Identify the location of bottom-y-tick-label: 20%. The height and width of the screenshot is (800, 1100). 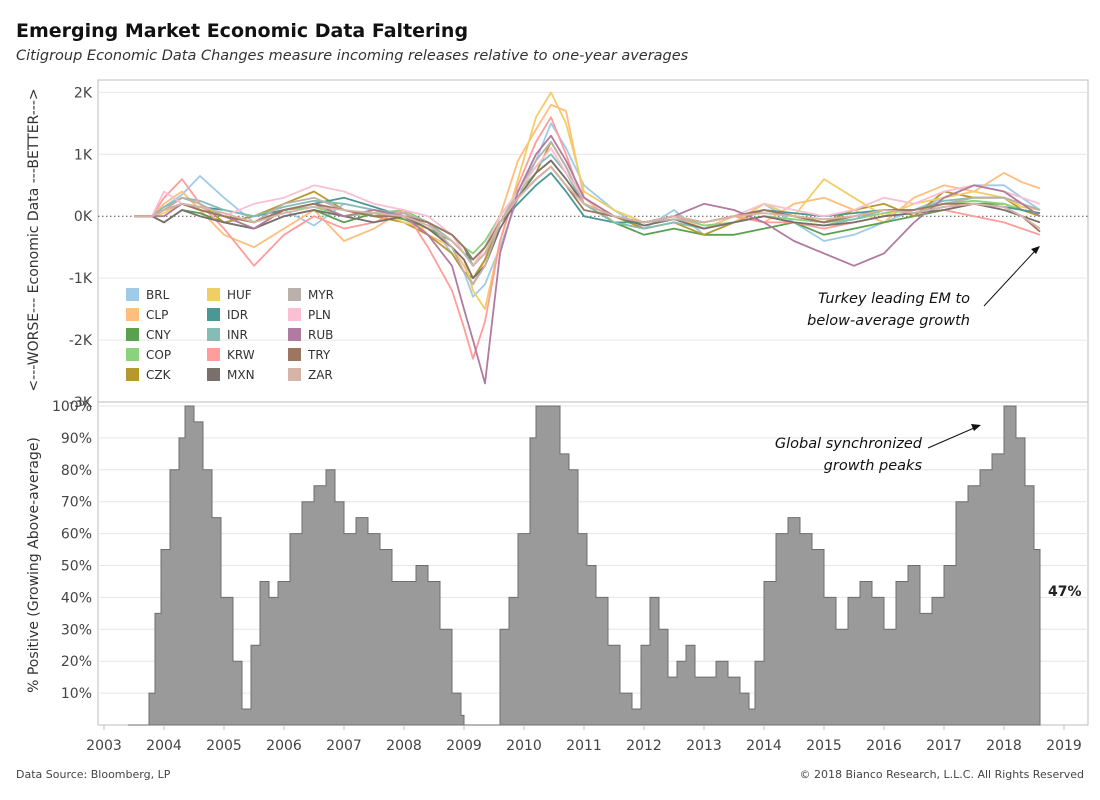
(76, 662).